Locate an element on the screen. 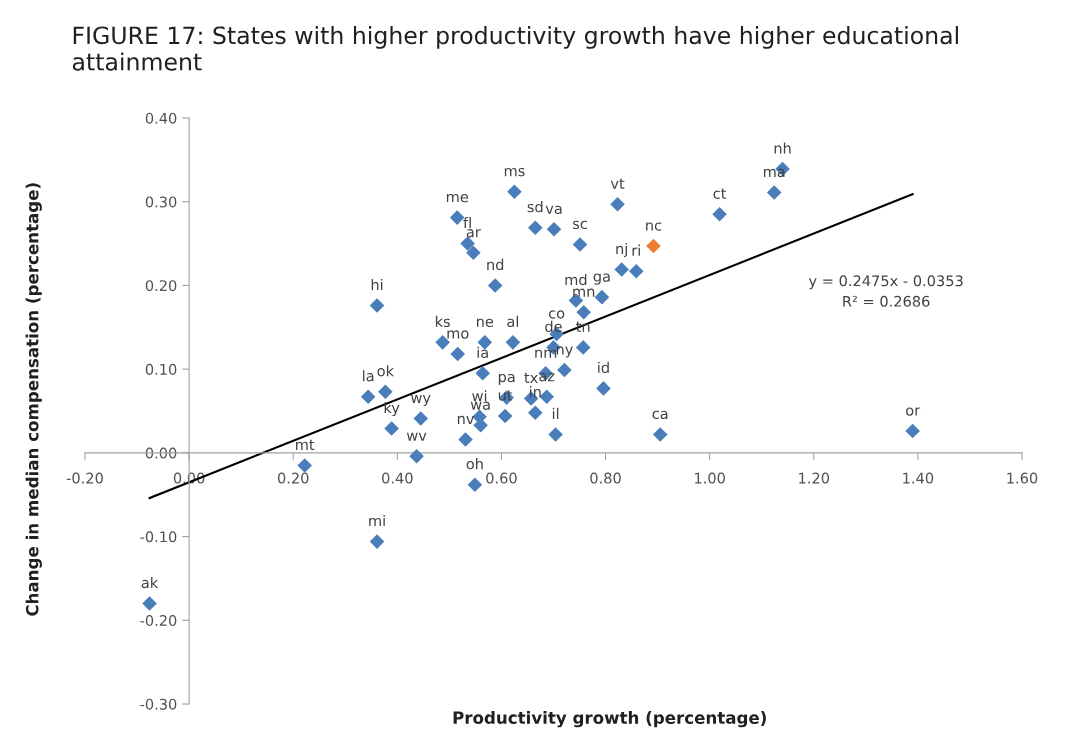 Image resolution: width=1083 pixels, height=742 pixels. chart-title: FIGURE 17: States with higher productivity growth have higher educational attainment is located at coordinates (515, 48).